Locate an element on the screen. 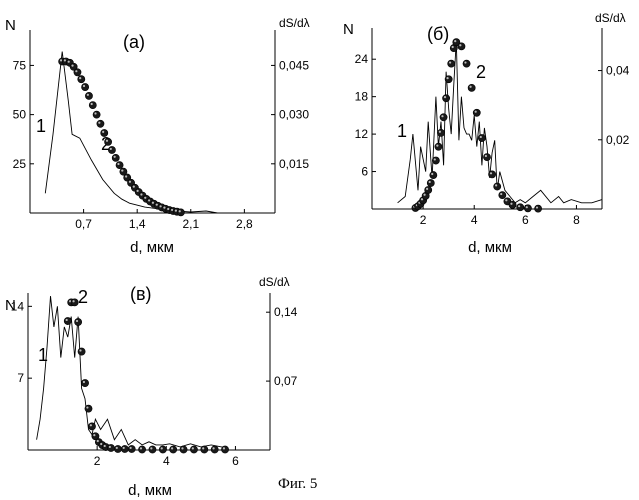  y-axis-label-left: N is located at coordinates (10, 305).